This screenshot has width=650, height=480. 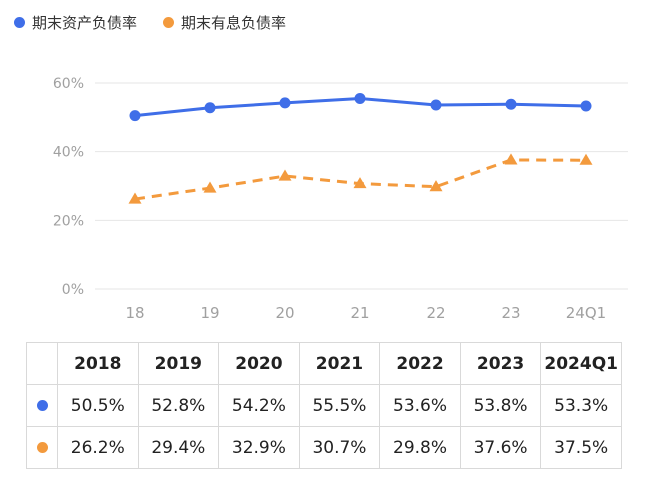 I want to click on y-tick-label: 40%, so click(x=68, y=153).